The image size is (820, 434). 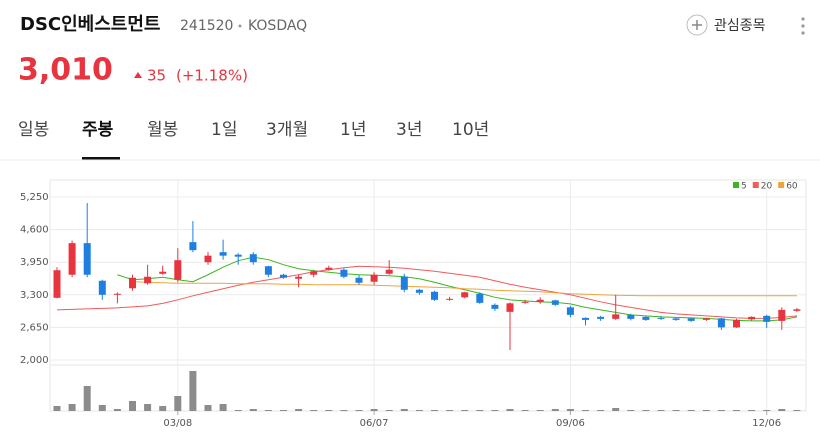 I want to click on change-percent: (+1.18%), so click(x=212, y=76).